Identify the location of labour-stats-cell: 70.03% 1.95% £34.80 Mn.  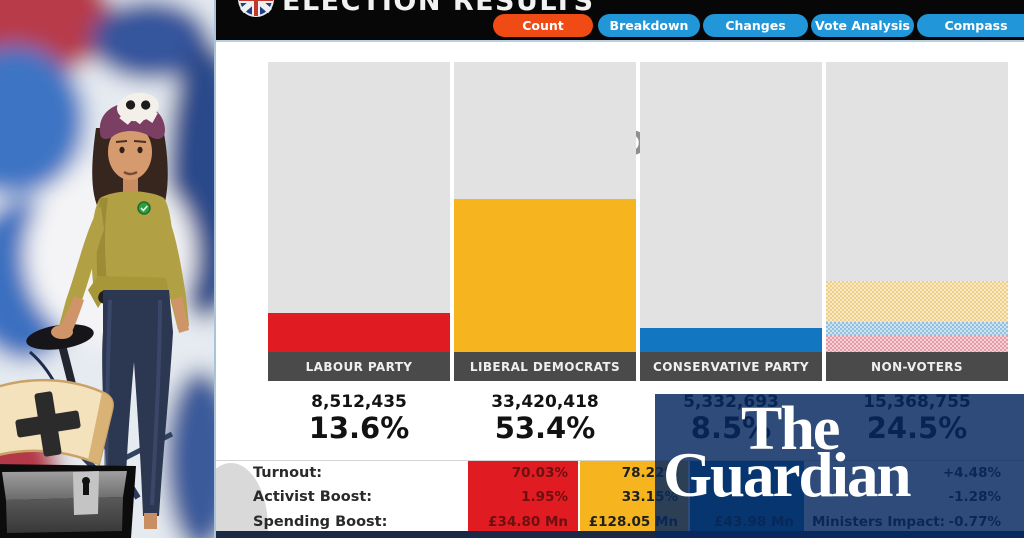
(523, 497).